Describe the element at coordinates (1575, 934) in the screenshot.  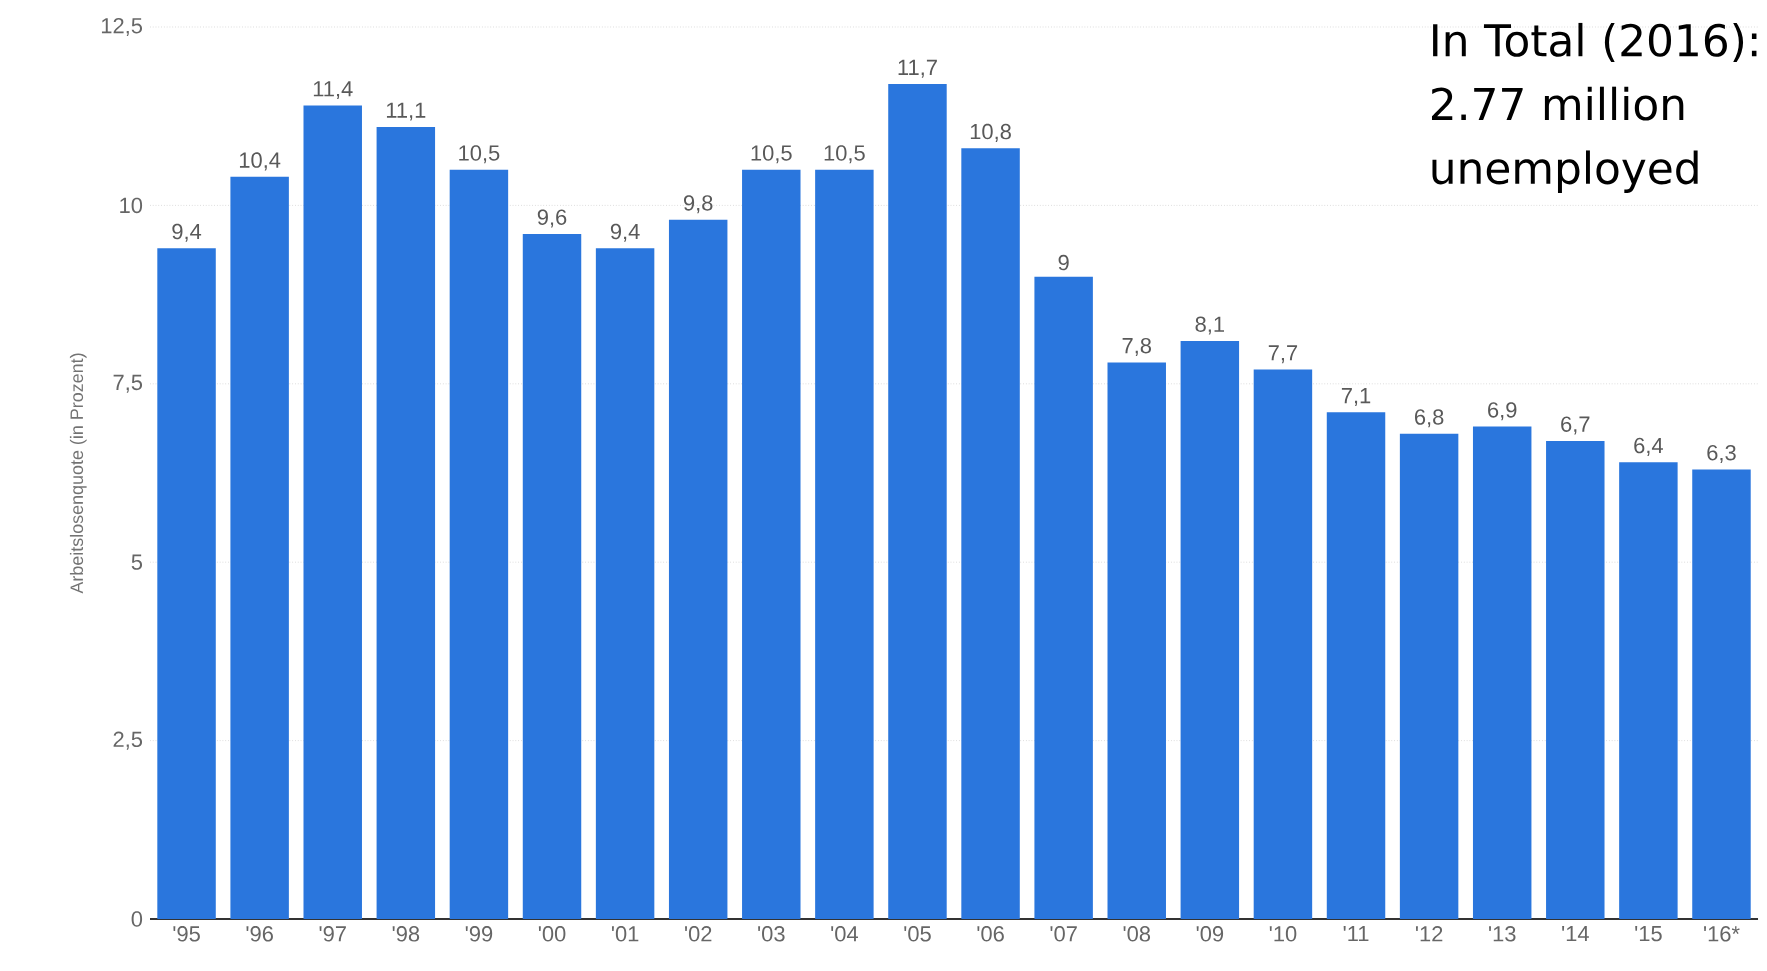
I see `x-tick-label: '14` at that location.